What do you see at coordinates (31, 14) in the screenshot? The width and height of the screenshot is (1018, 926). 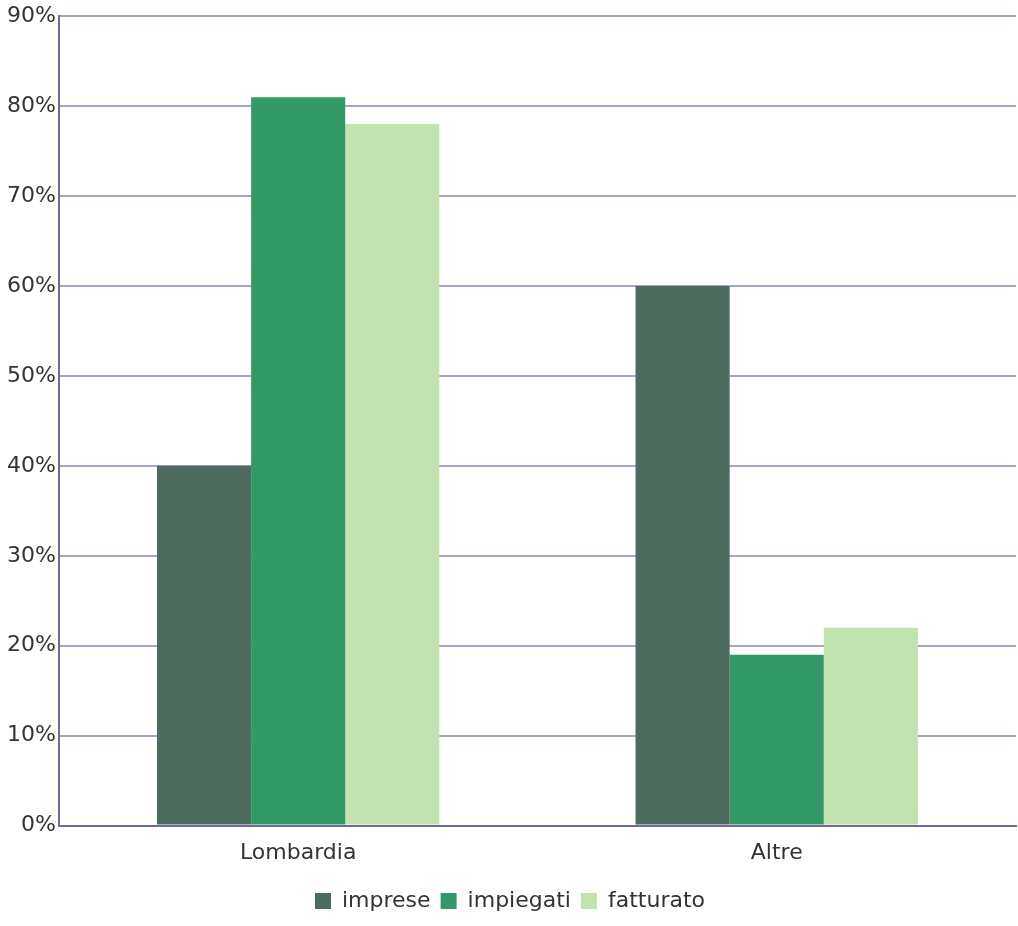 I see `y-tick-label: 90%` at bounding box center [31, 14].